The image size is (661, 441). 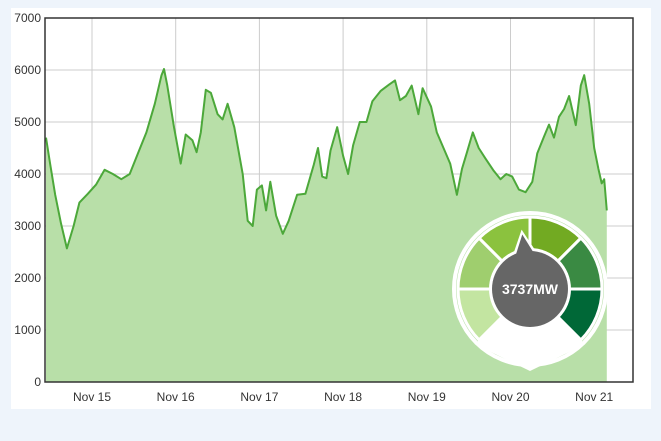 What do you see at coordinates (27, 70) in the screenshot?
I see `y-tick-label: 6000` at bounding box center [27, 70].